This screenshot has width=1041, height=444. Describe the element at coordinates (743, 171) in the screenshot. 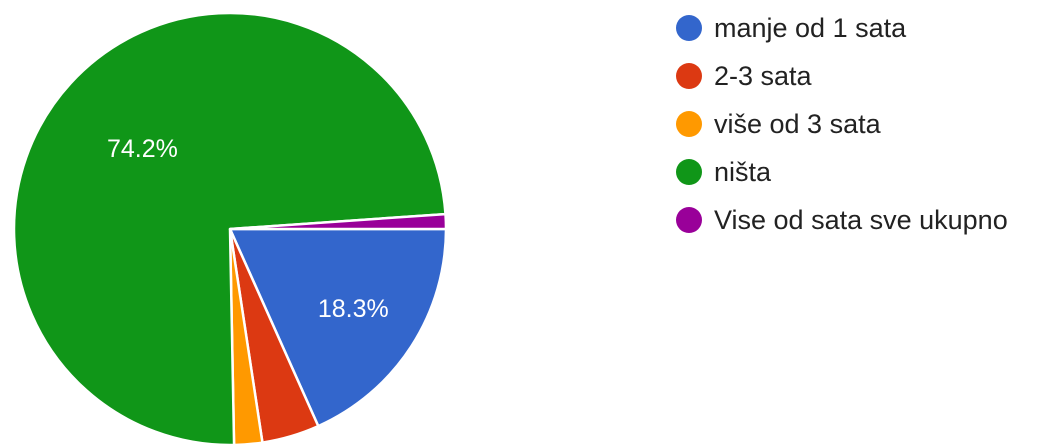

I see `legend-label: ništa` at that location.